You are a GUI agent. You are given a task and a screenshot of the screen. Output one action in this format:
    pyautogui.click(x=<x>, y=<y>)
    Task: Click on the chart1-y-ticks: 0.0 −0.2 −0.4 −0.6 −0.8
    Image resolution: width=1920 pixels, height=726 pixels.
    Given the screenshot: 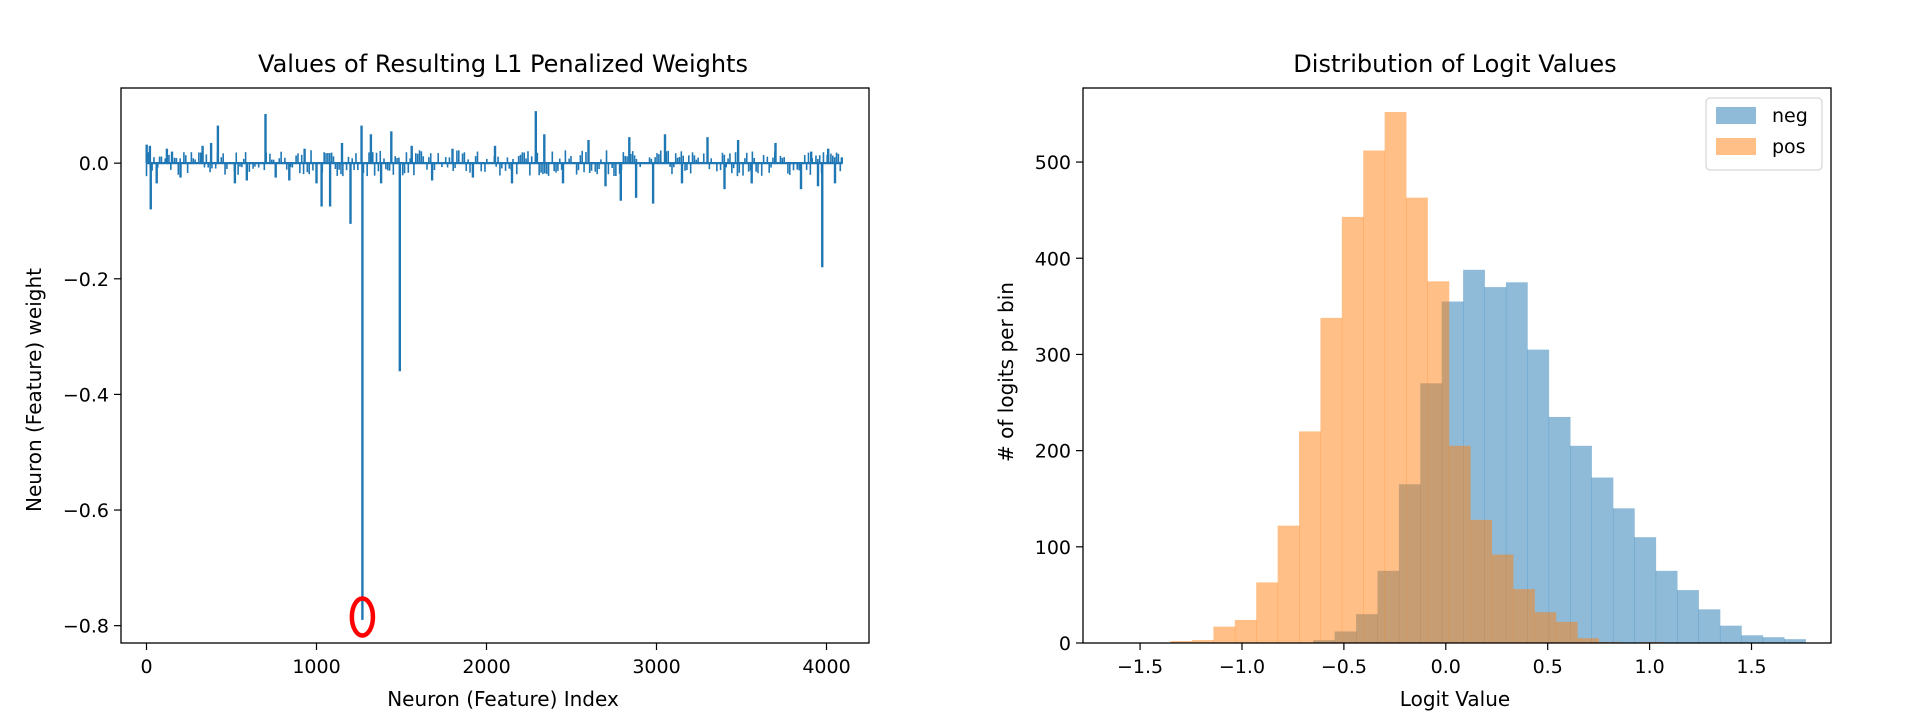 What is the action you would take?
    pyautogui.click(x=92, y=395)
    